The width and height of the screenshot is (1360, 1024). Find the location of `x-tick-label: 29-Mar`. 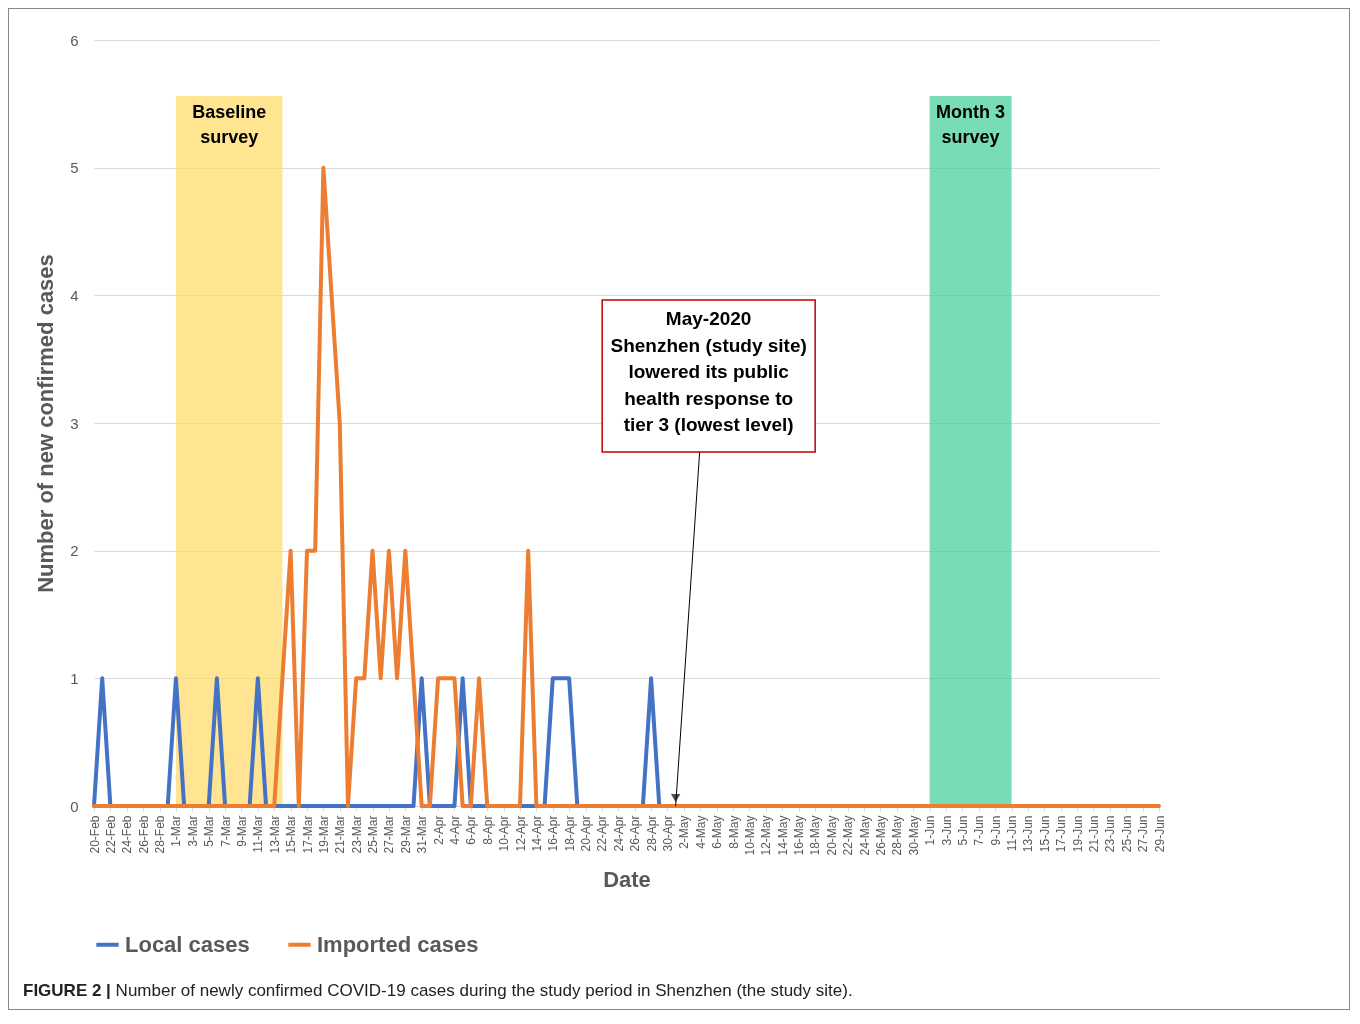

x-tick-label: 29-Mar is located at coordinates (405, 834).